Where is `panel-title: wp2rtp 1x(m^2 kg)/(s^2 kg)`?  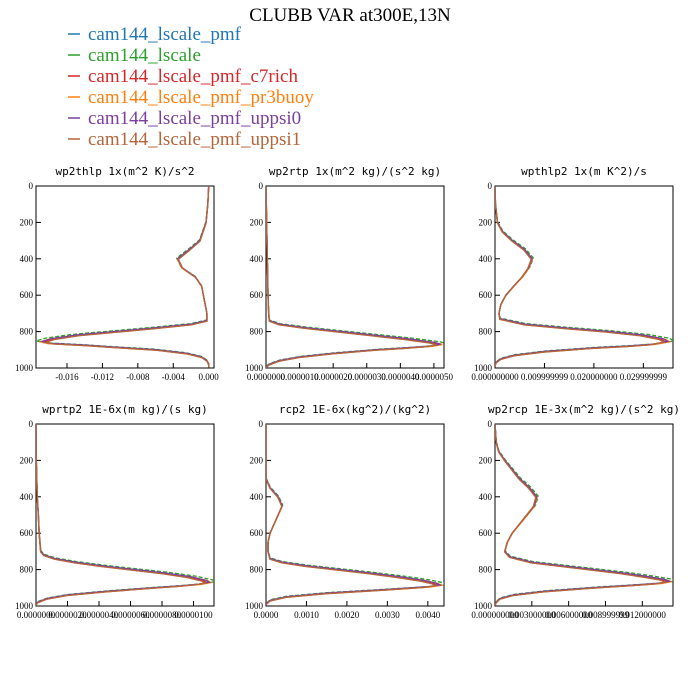 panel-title: wp2rtp 1x(m^2 kg)/(s^2 kg) is located at coordinates (355, 171).